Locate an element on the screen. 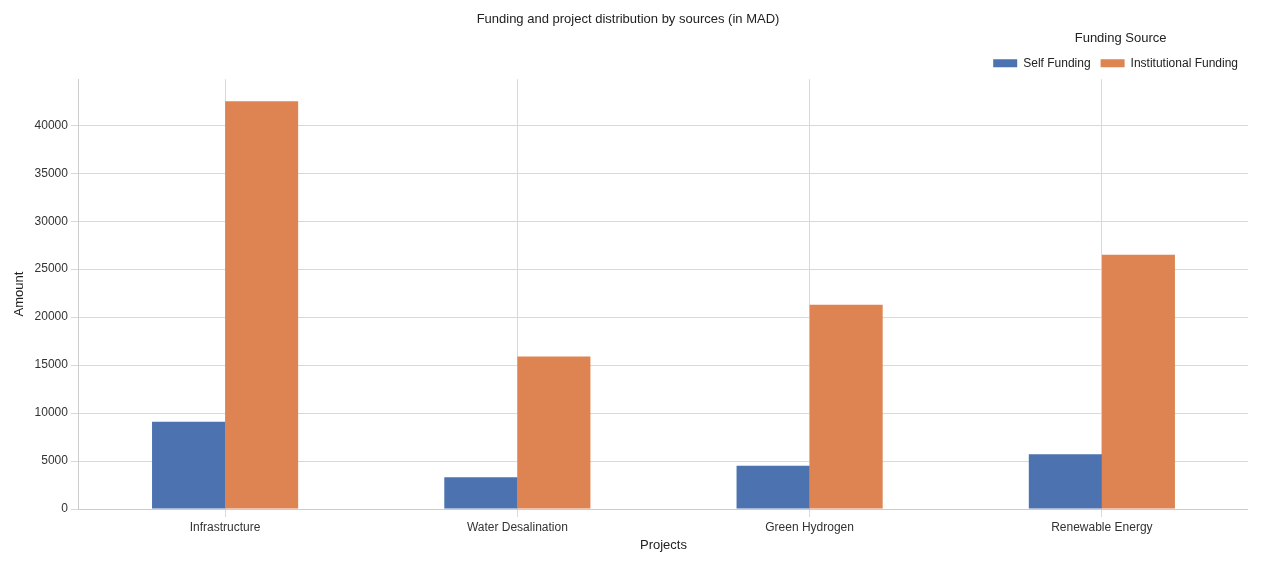  x-tick-label: Infrastructure is located at coordinates (225, 526).